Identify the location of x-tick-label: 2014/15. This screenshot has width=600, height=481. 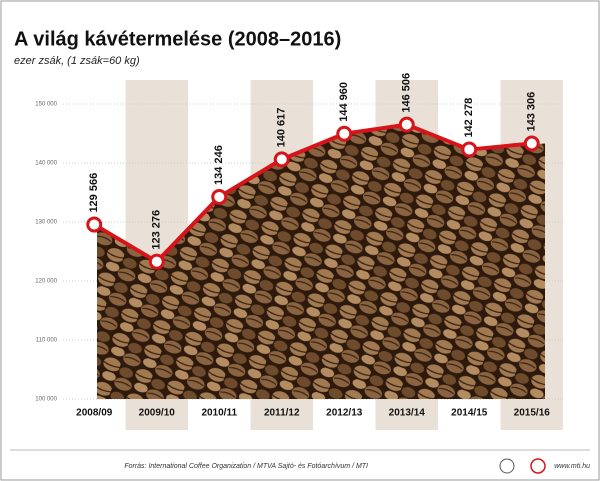
(469, 413).